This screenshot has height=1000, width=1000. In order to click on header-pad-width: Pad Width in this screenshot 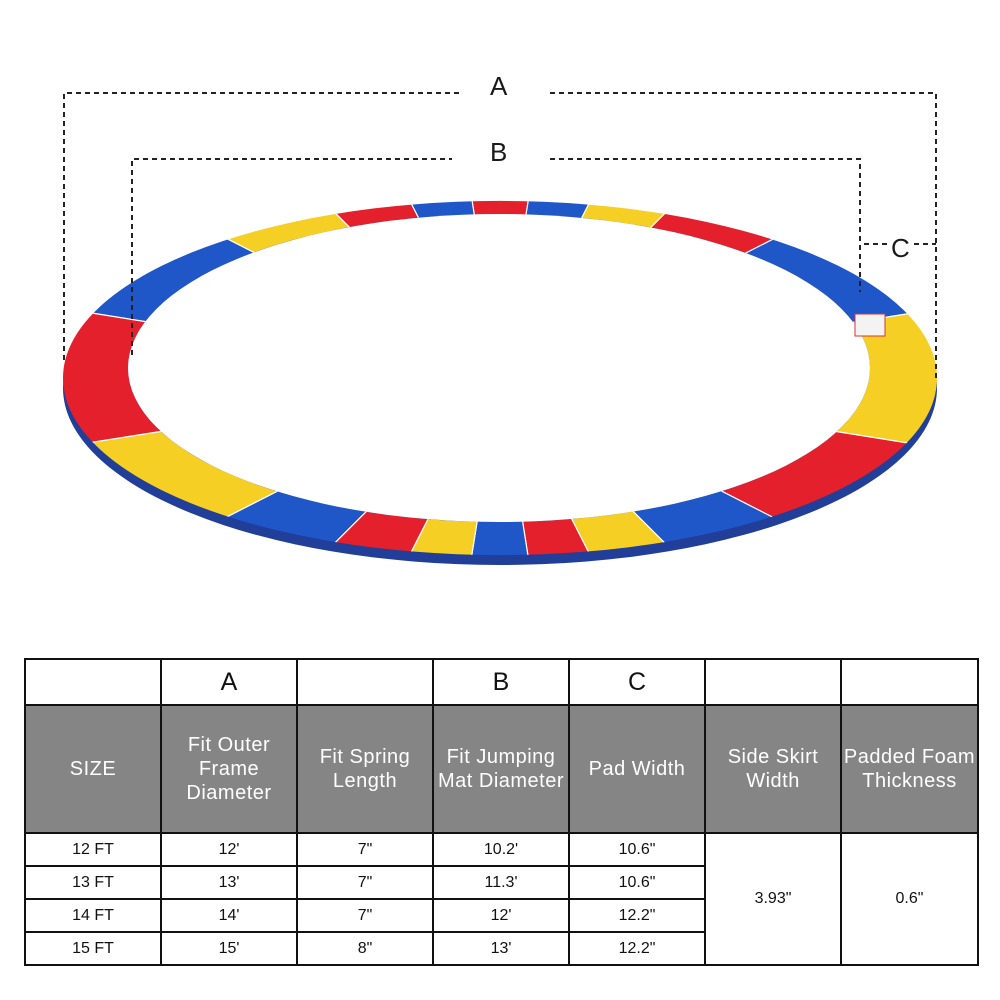, I will do `click(637, 769)`.